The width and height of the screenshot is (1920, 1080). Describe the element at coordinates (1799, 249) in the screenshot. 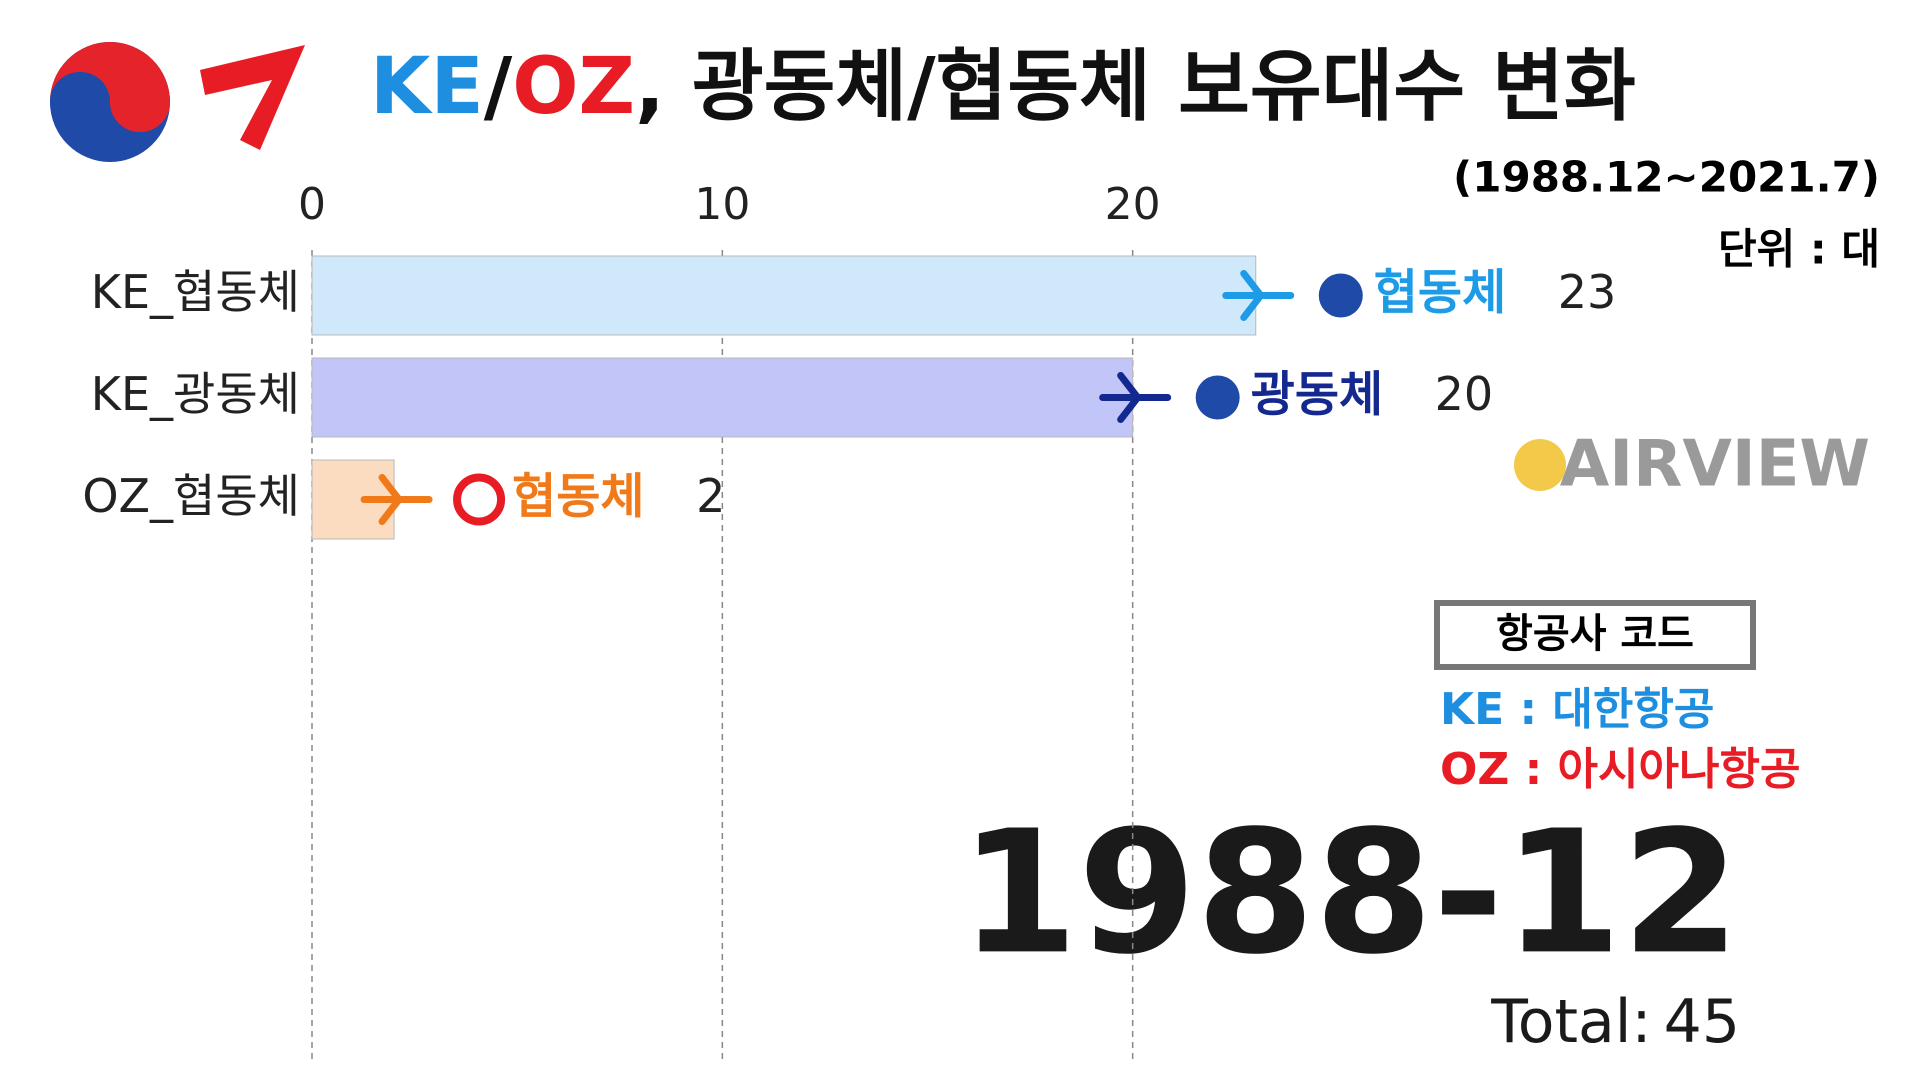

I see `unit-label: 단위 : 대` at that location.